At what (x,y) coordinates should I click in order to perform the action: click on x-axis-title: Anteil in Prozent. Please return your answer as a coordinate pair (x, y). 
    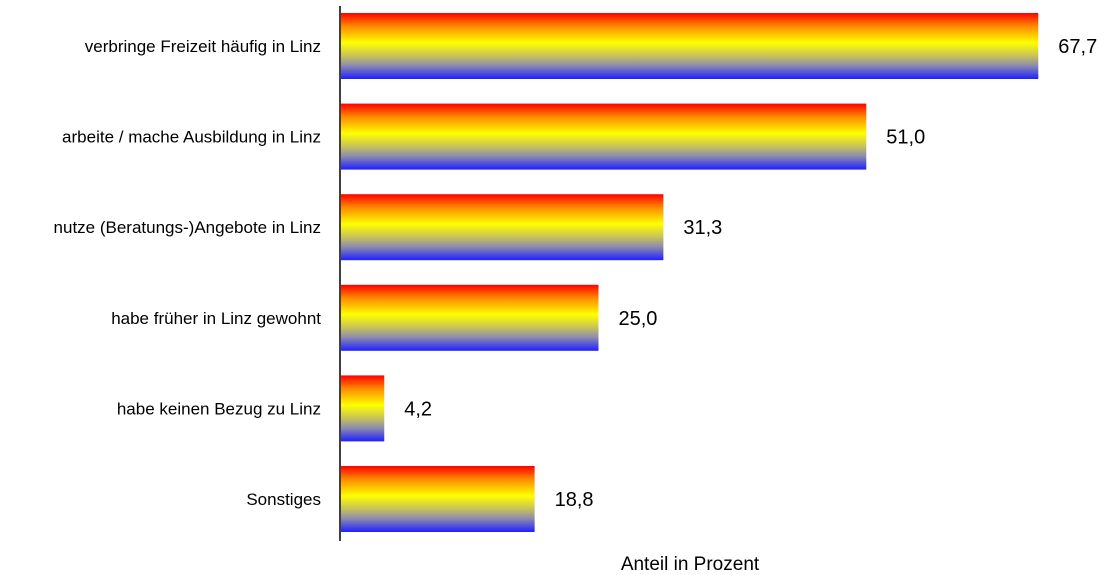
    Looking at the image, I should click on (690, 564).